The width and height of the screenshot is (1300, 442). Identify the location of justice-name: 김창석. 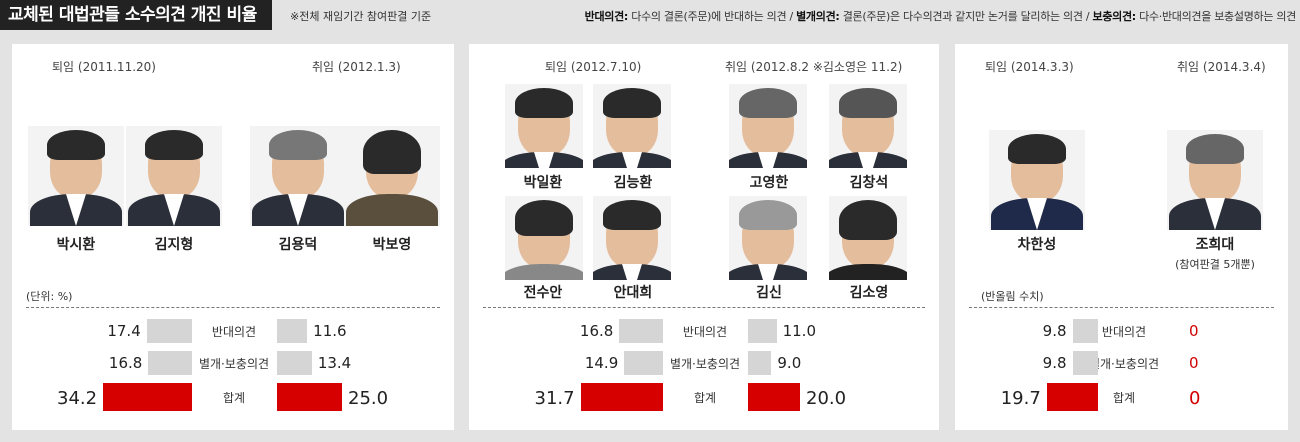
(869, 183).